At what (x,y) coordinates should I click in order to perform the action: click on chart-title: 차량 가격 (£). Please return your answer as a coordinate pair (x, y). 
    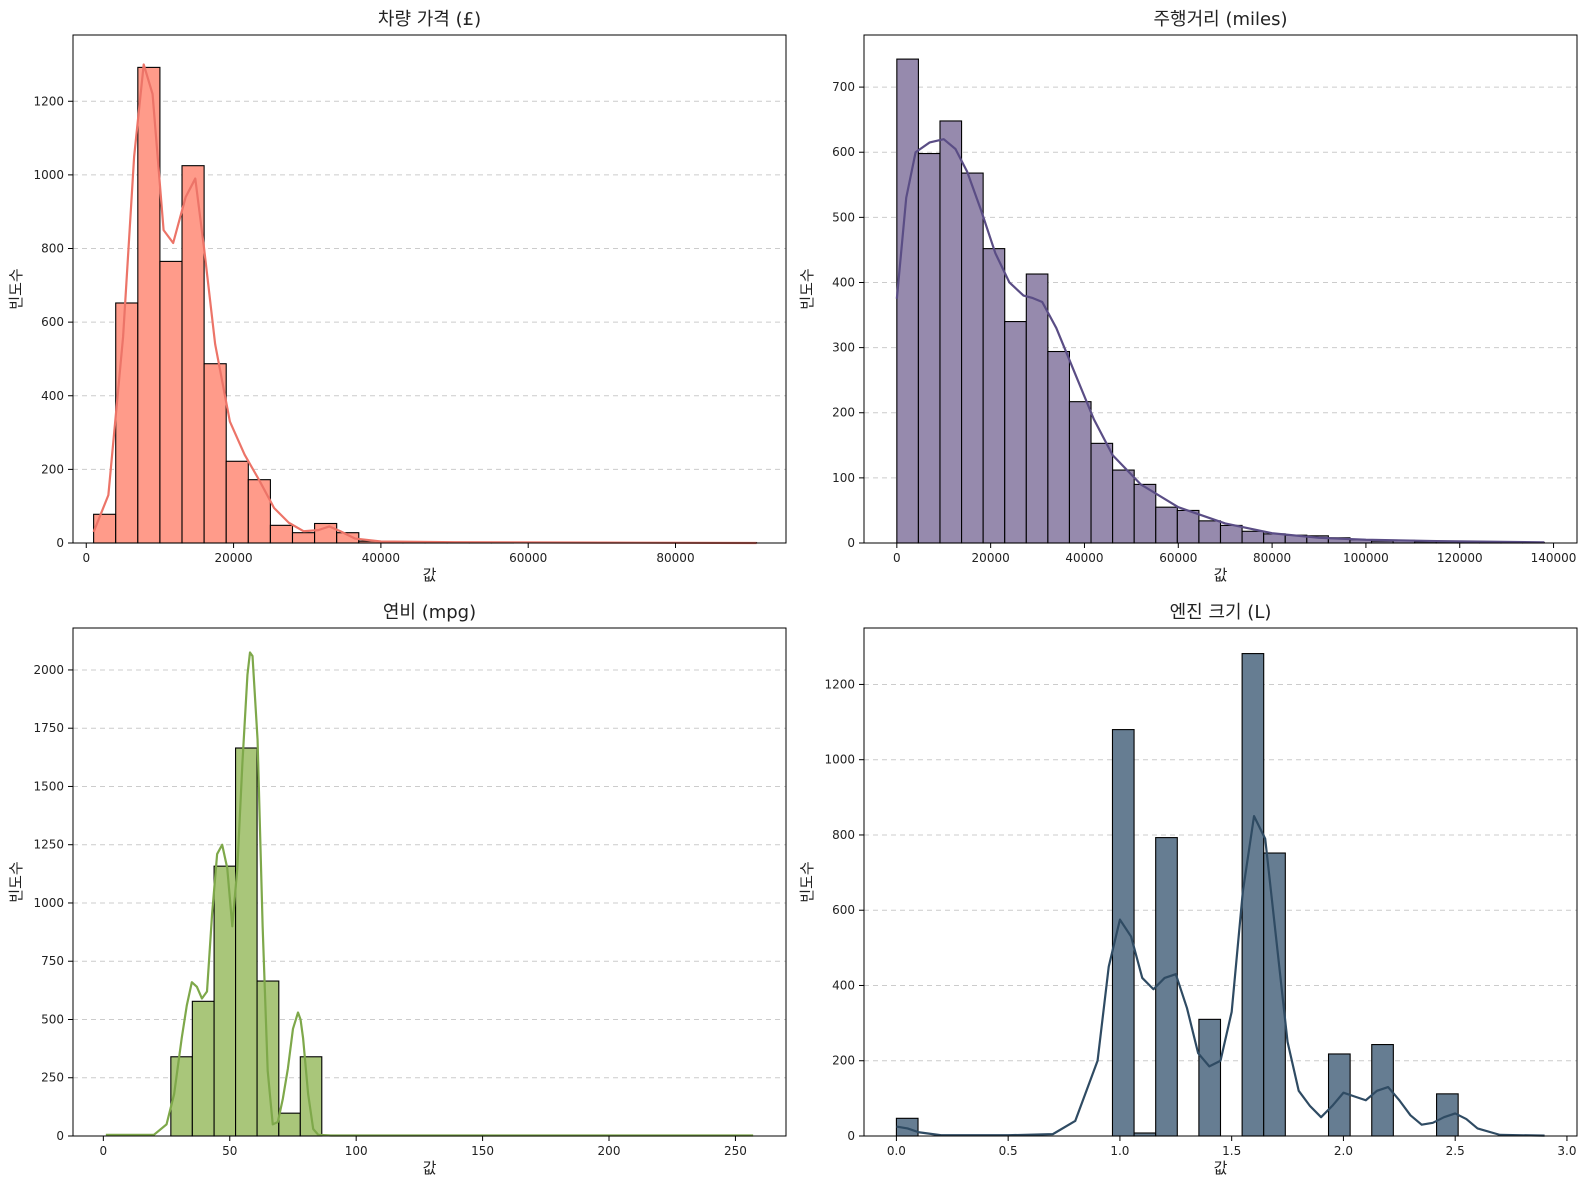
    Looking at the image, I should click on (429, 19).